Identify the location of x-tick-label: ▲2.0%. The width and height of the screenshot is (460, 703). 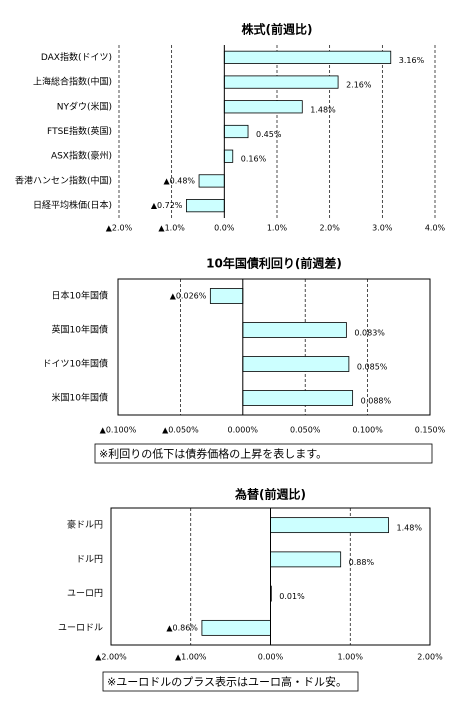
(119, 228).